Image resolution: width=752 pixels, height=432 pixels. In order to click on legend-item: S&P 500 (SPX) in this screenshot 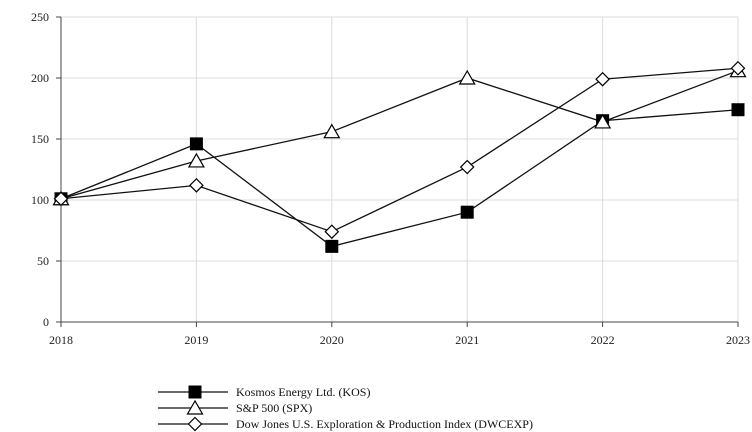, I will do `click(235, 407)`.